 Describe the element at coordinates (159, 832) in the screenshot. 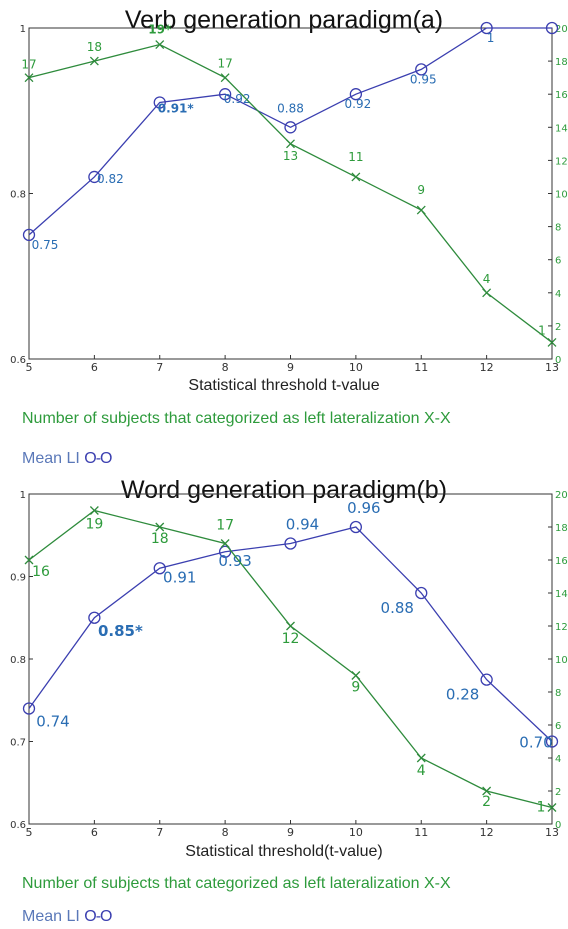

I see `chart-b-x-tick-label: 7` at that location.